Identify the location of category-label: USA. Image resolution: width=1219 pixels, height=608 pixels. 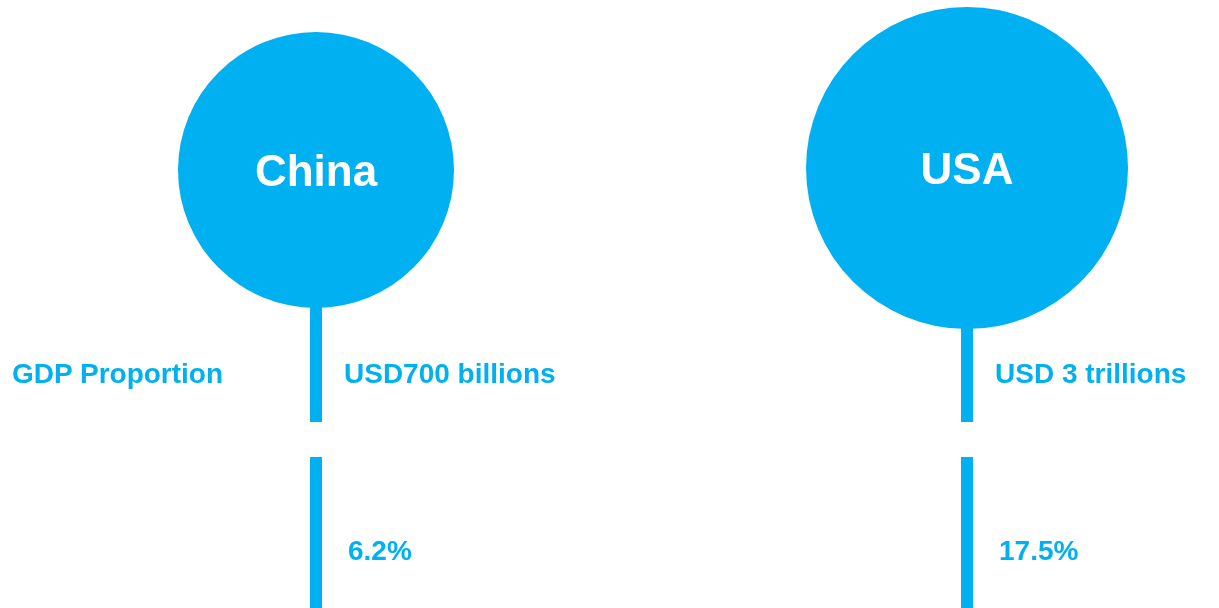
(967, 168).